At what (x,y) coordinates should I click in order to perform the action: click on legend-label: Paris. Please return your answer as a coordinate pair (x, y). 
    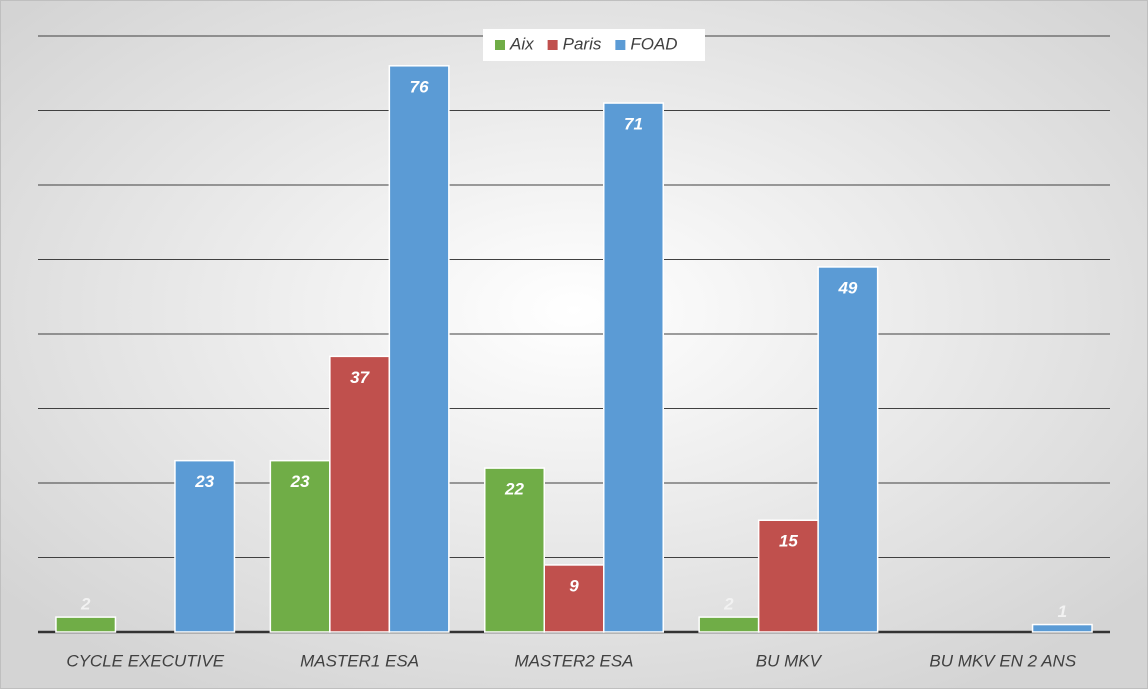
    Looking at the image, I should click on (582, 43).